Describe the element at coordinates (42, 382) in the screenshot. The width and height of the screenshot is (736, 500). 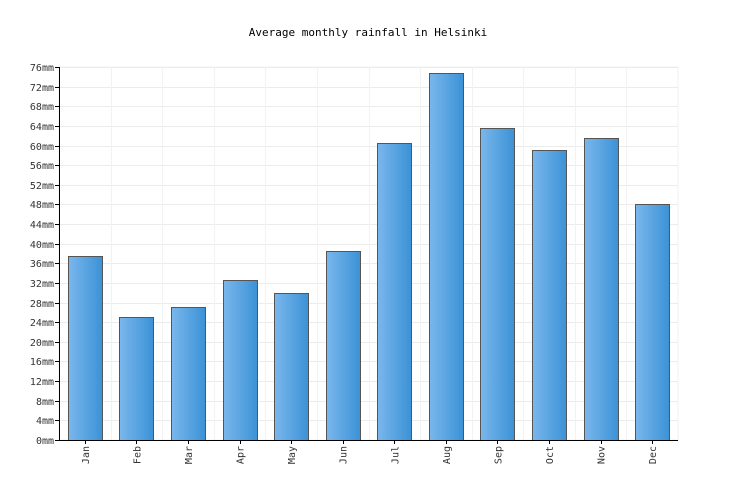
I see `y-tick-label: 12mm` at that location.